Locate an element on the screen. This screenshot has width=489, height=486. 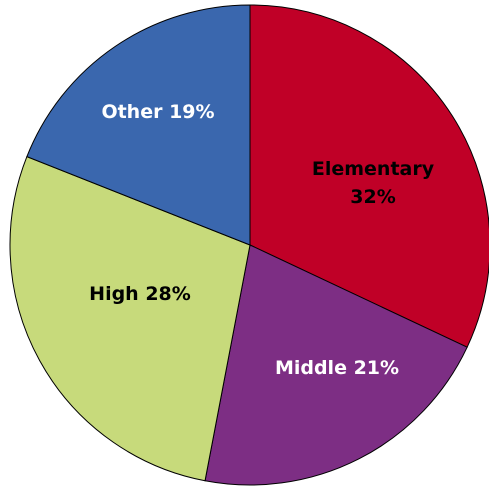
slice-label-value: 32% is located at coordinates (372, 197).